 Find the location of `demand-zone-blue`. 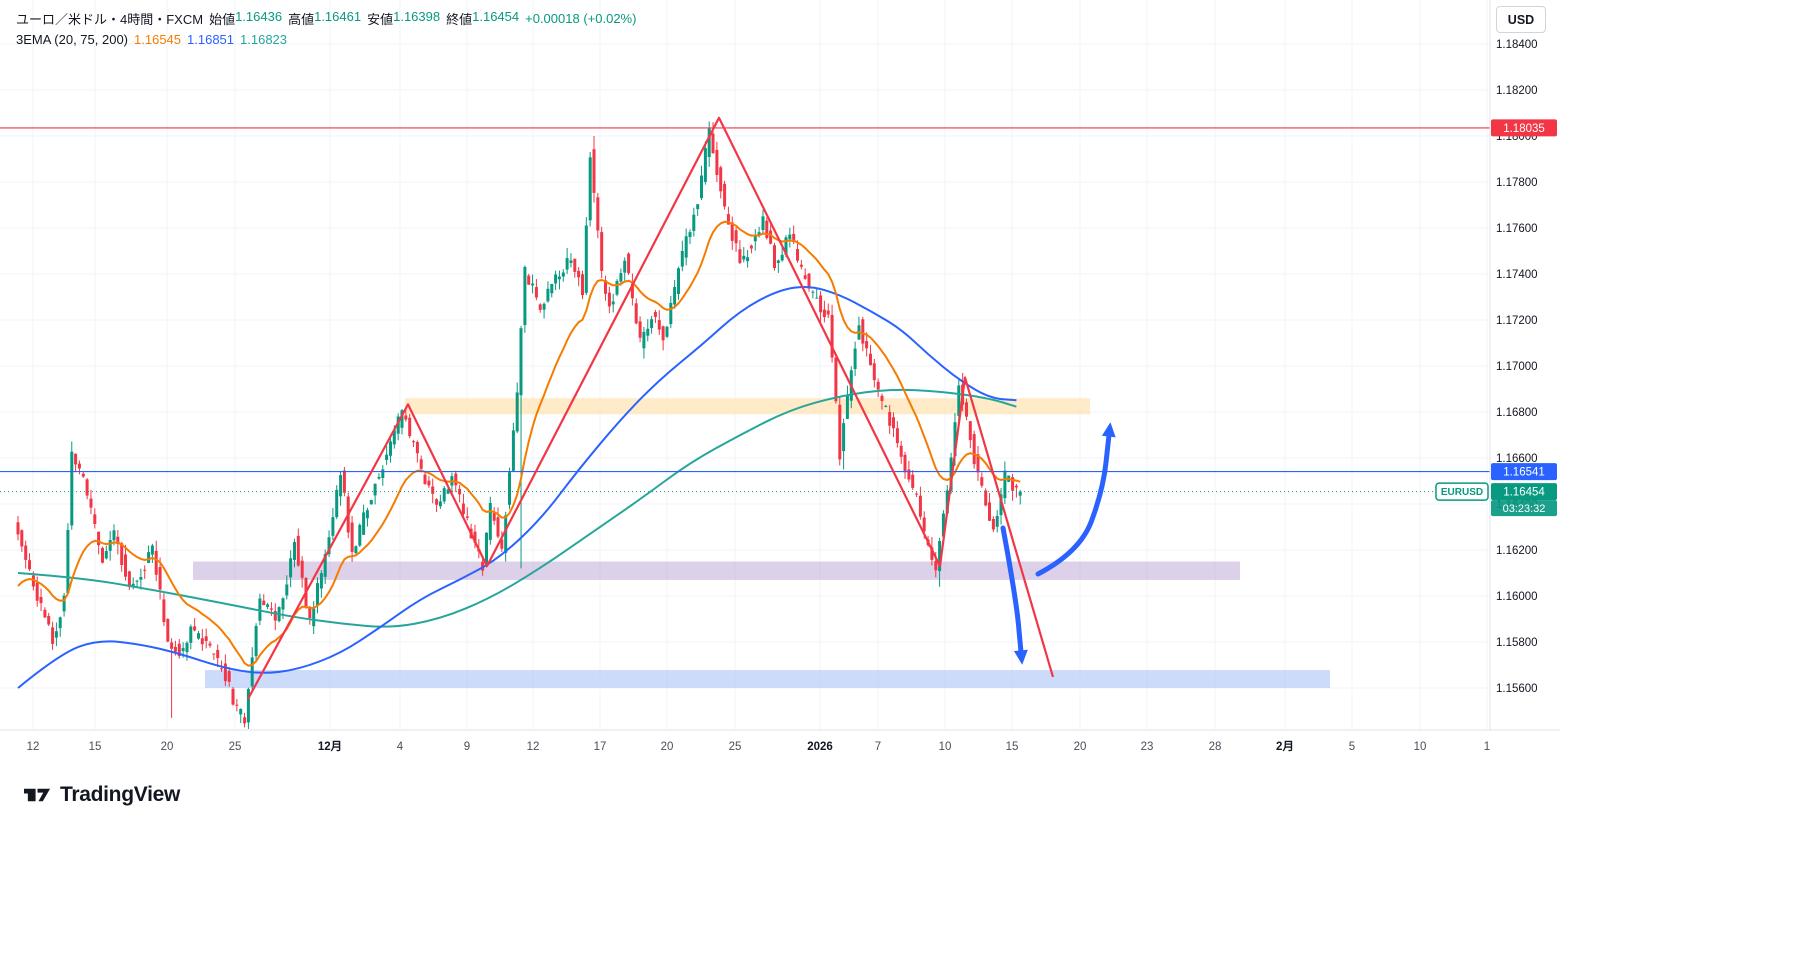

demand-zone-blue is located at coordinates (767, 679).